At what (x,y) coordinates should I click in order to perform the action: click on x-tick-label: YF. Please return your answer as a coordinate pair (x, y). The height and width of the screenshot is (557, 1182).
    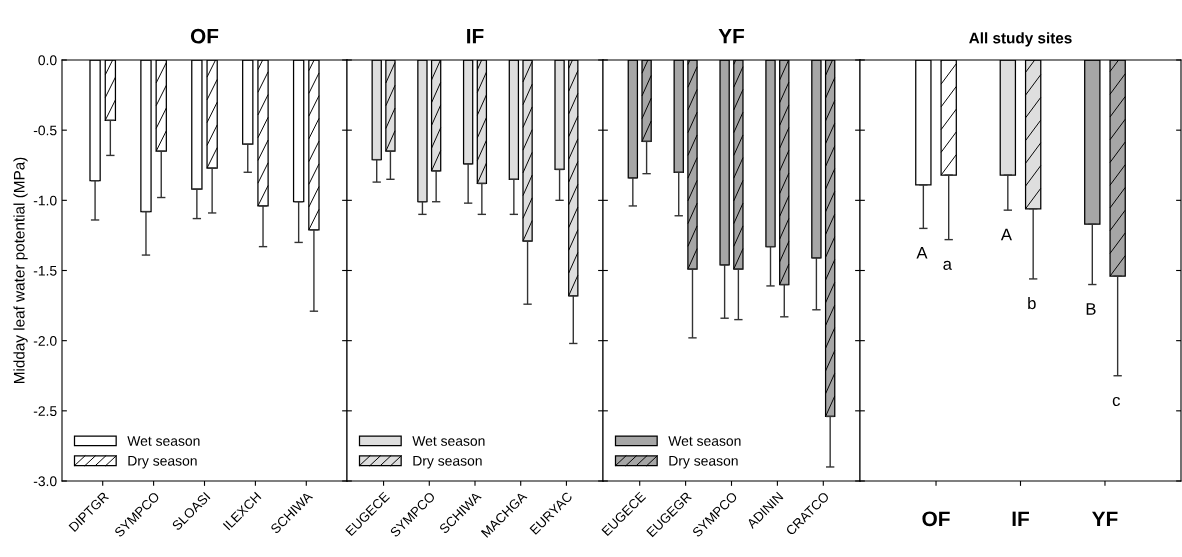
    Looking at the image, I should click on (1105, 518).